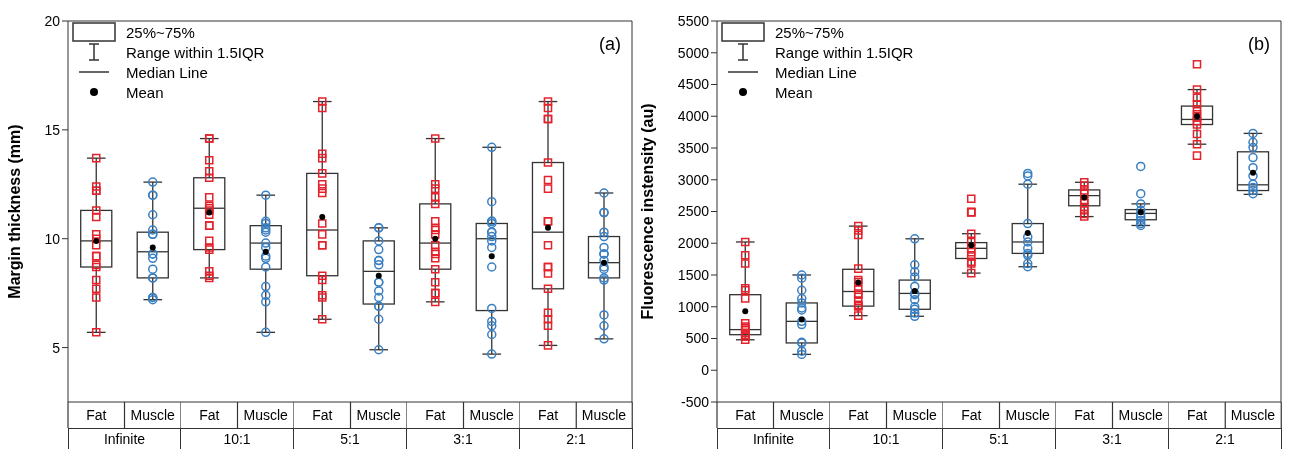  What do you see at coordinates (52, 238) in the screenshot?
I see `y-tick-label: 10` at bounding box center [52, 238].